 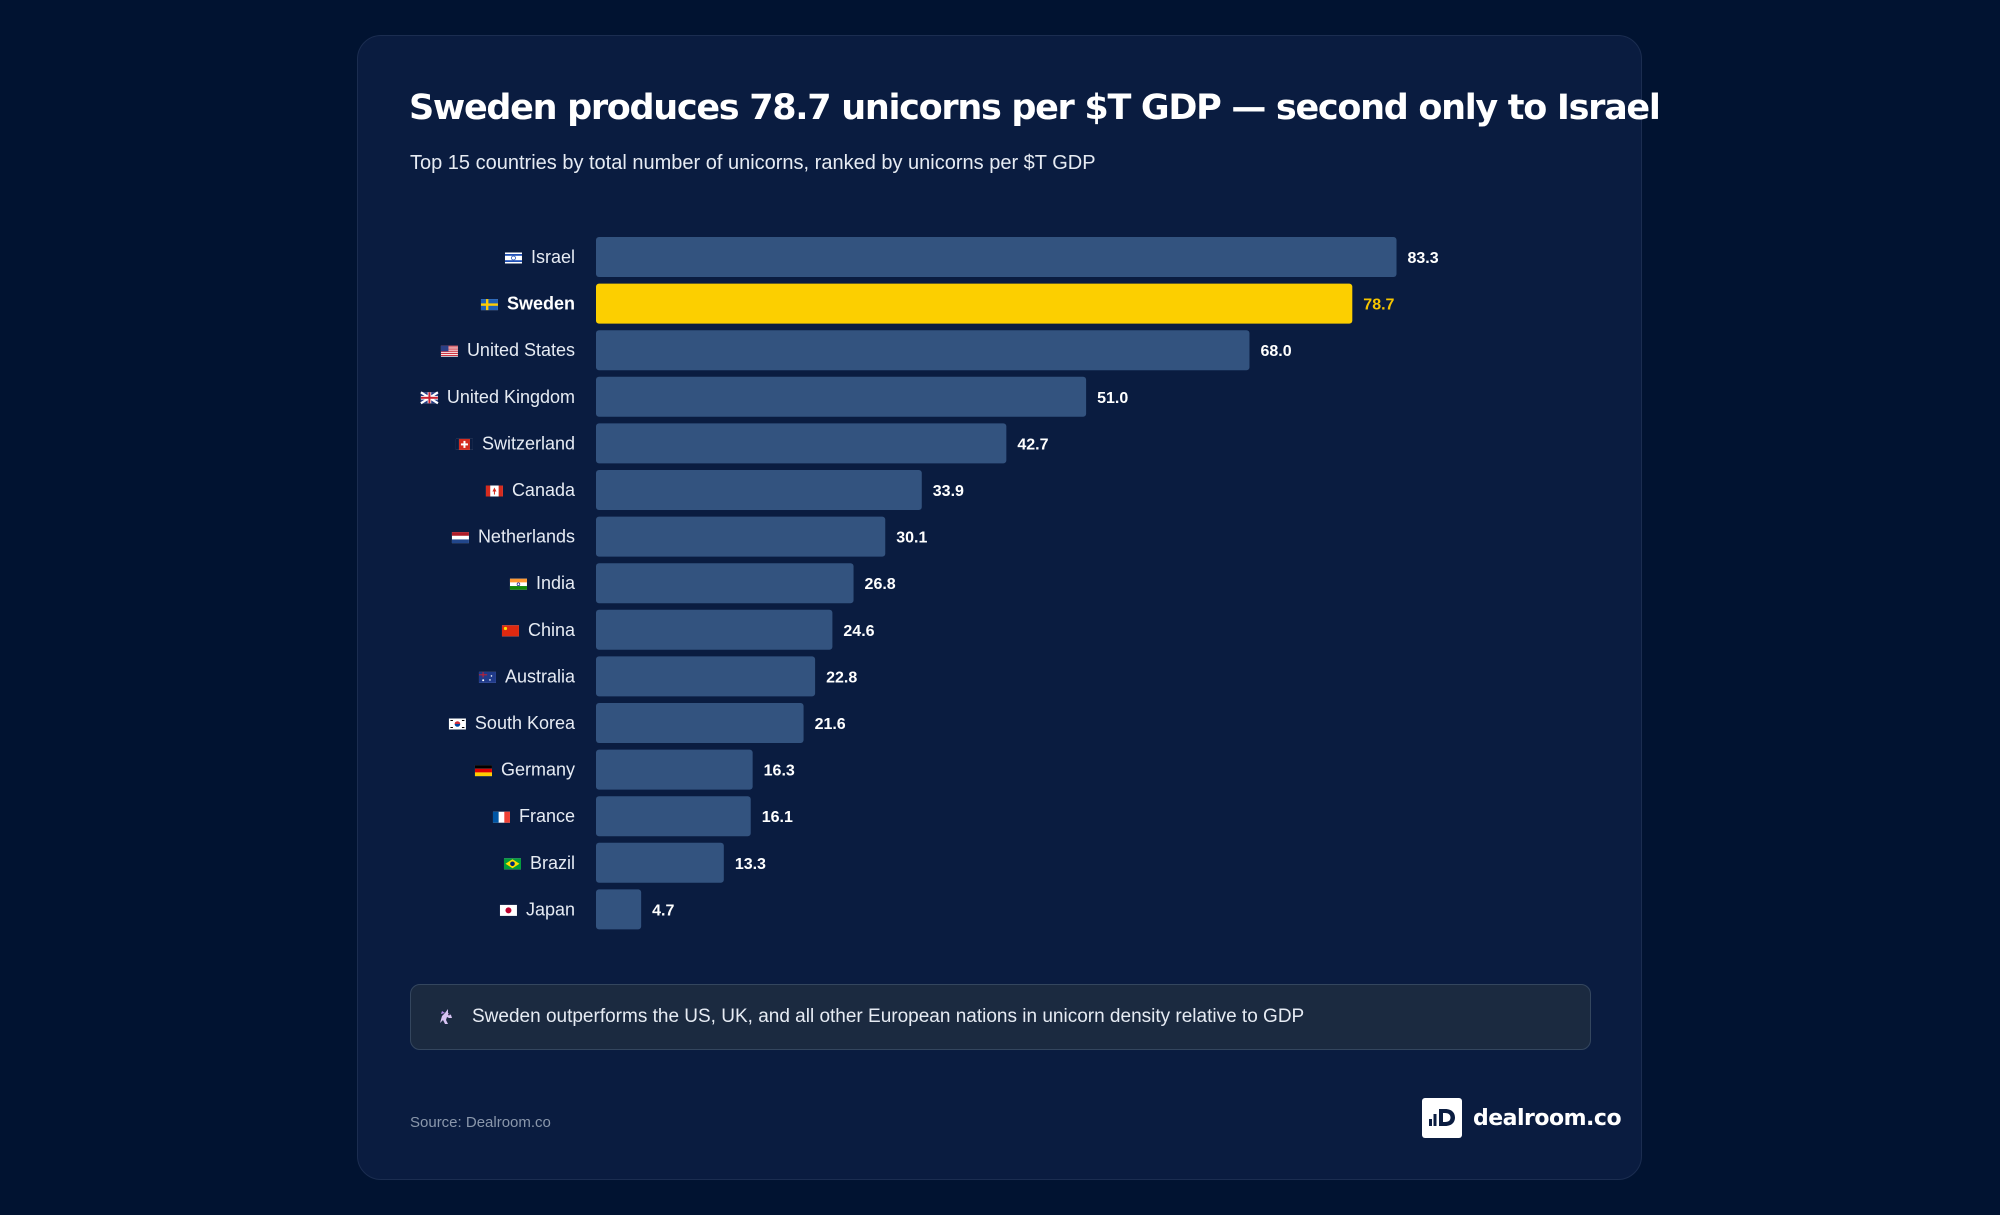 I want to click on bar-row-japan: Japan 4.7, so click(x=587, y=909).